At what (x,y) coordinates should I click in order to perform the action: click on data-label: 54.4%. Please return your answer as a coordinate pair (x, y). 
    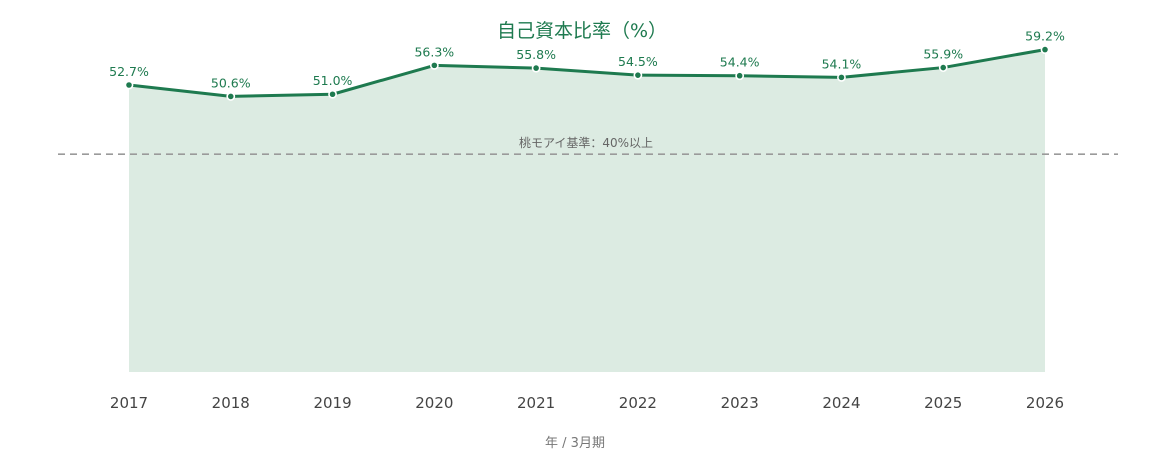
    Looking at the image, I should click on (740, 62).